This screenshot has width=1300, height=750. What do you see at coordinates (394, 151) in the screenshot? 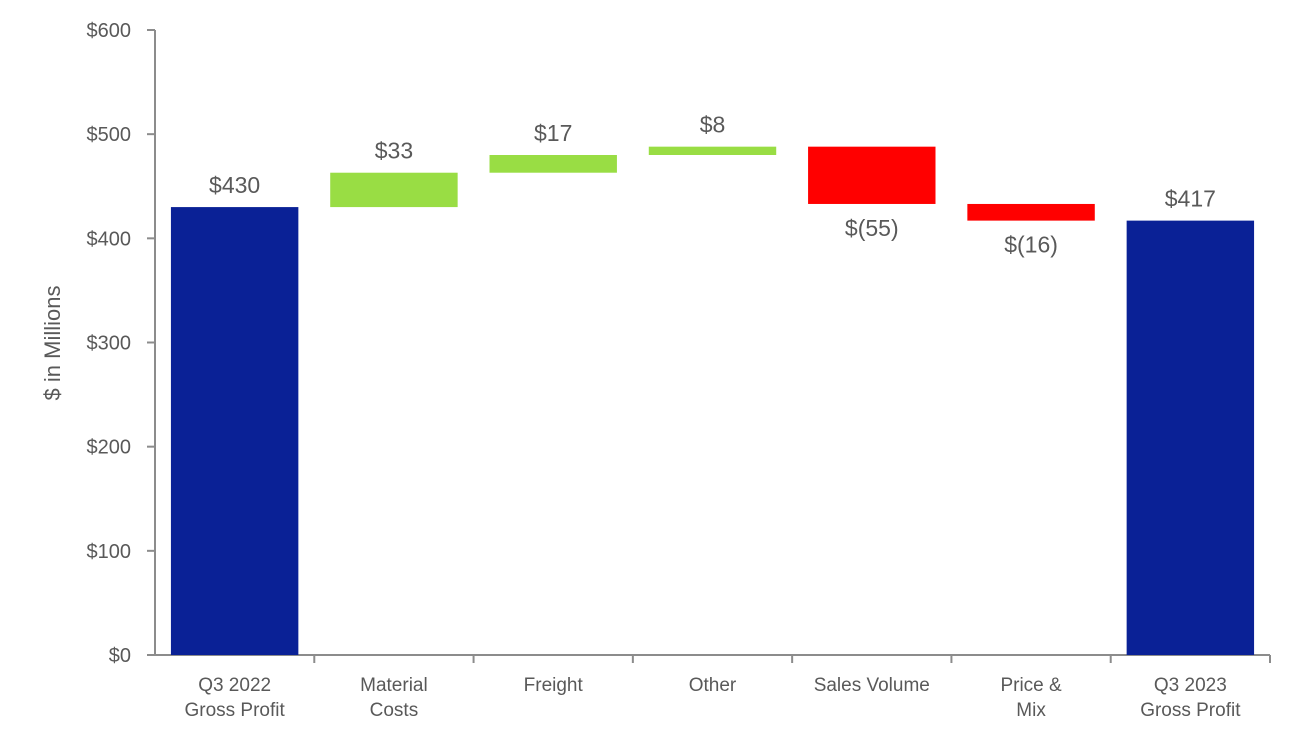
I see `data-label: $33` at bounding box center [394, 151].